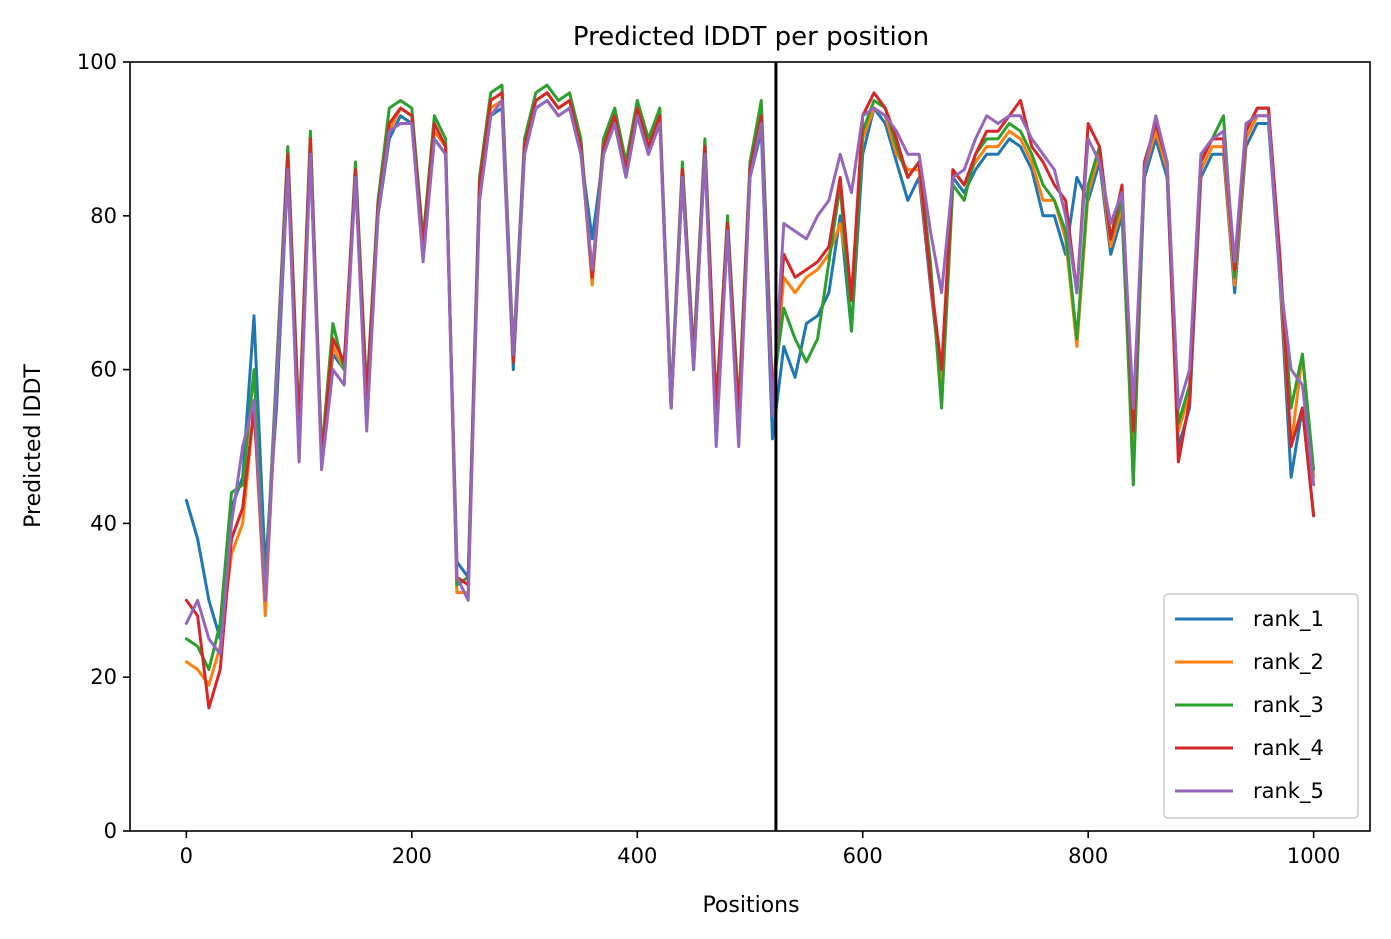 Image resolution: width=1391 pixels, height=939 pixels. What do you see at coordinates (103, 216) in the screenshot?
I see `y-tick-label: 80` at bounding box center [103, 216].